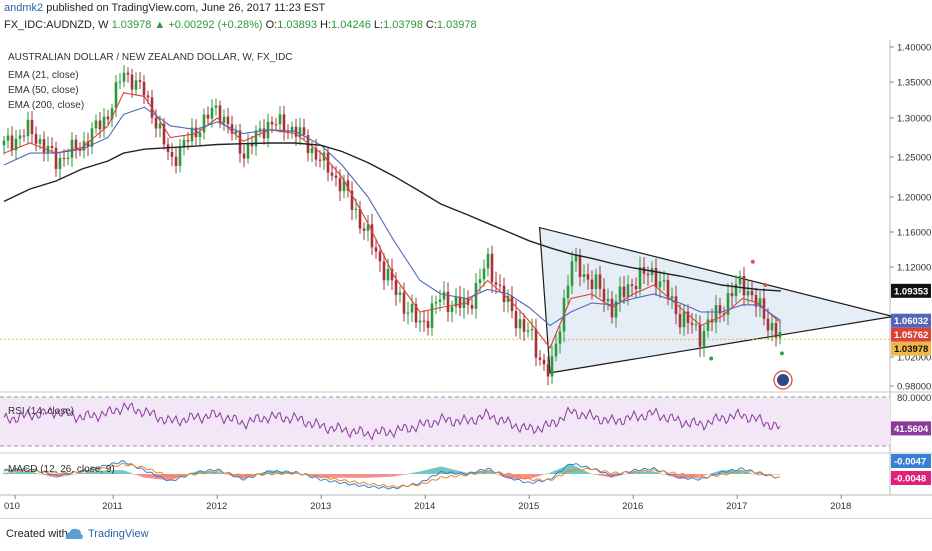 This screenshot has width=932, height=551. What do you see at coordinates (24, 8) in the screenshot?
I see `author-link: andmk2` at bounding box center [24, 8].